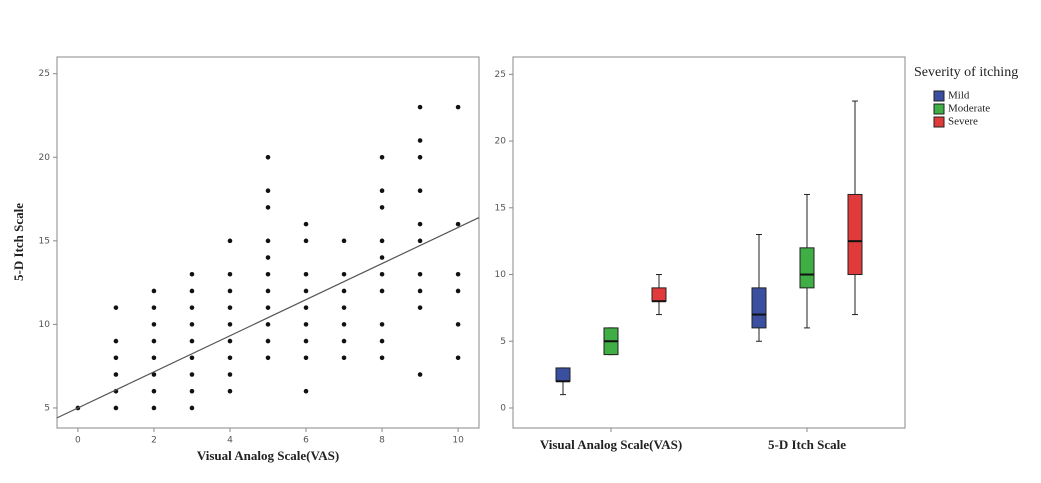 This screenshot has height=483, width=1041. I want to click on y-tick-label: 20, so click(501, 142).